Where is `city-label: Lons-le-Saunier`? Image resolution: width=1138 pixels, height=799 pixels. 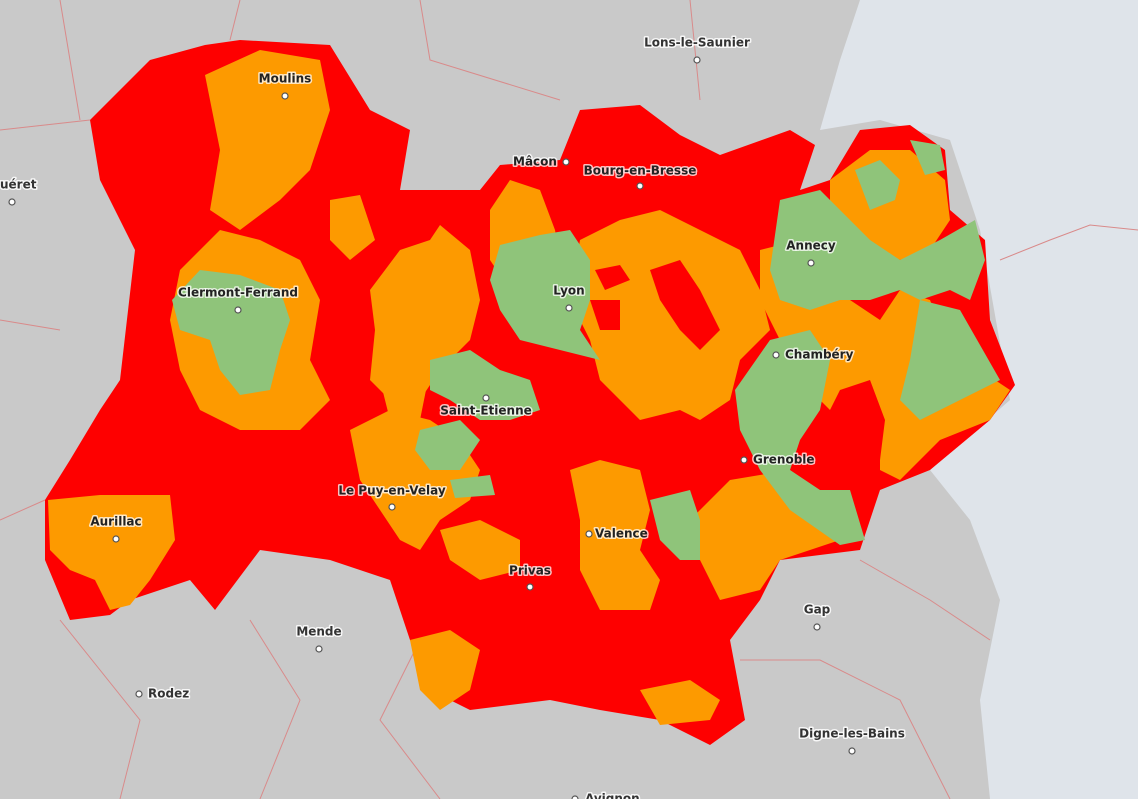 city-label: Lons-le-Saunier is located at coordinates (697, 43).